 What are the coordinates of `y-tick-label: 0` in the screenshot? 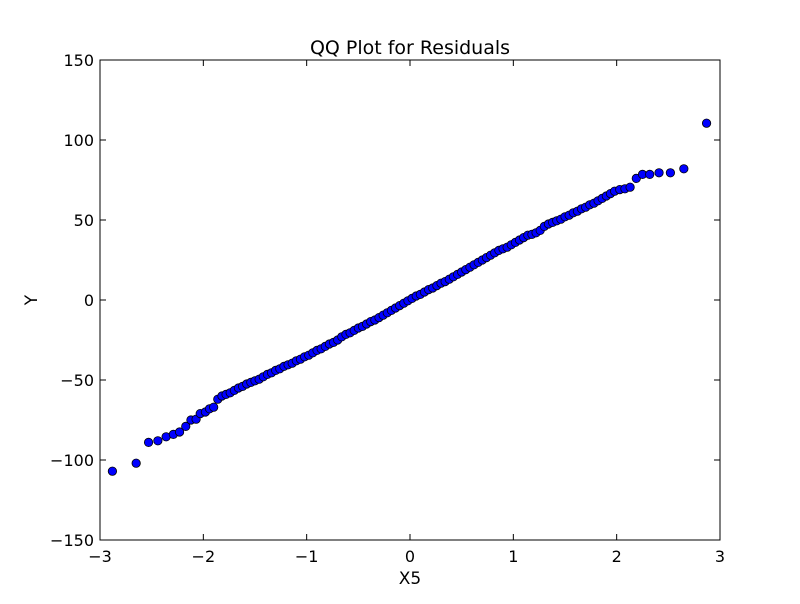 It's located at (89, 300).